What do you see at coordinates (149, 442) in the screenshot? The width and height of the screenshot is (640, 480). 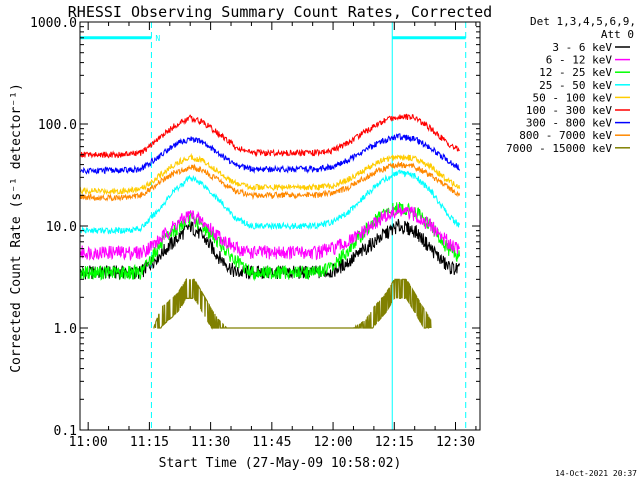 I see `x-tick-label: 11:15` at bounding box center [149, 442].